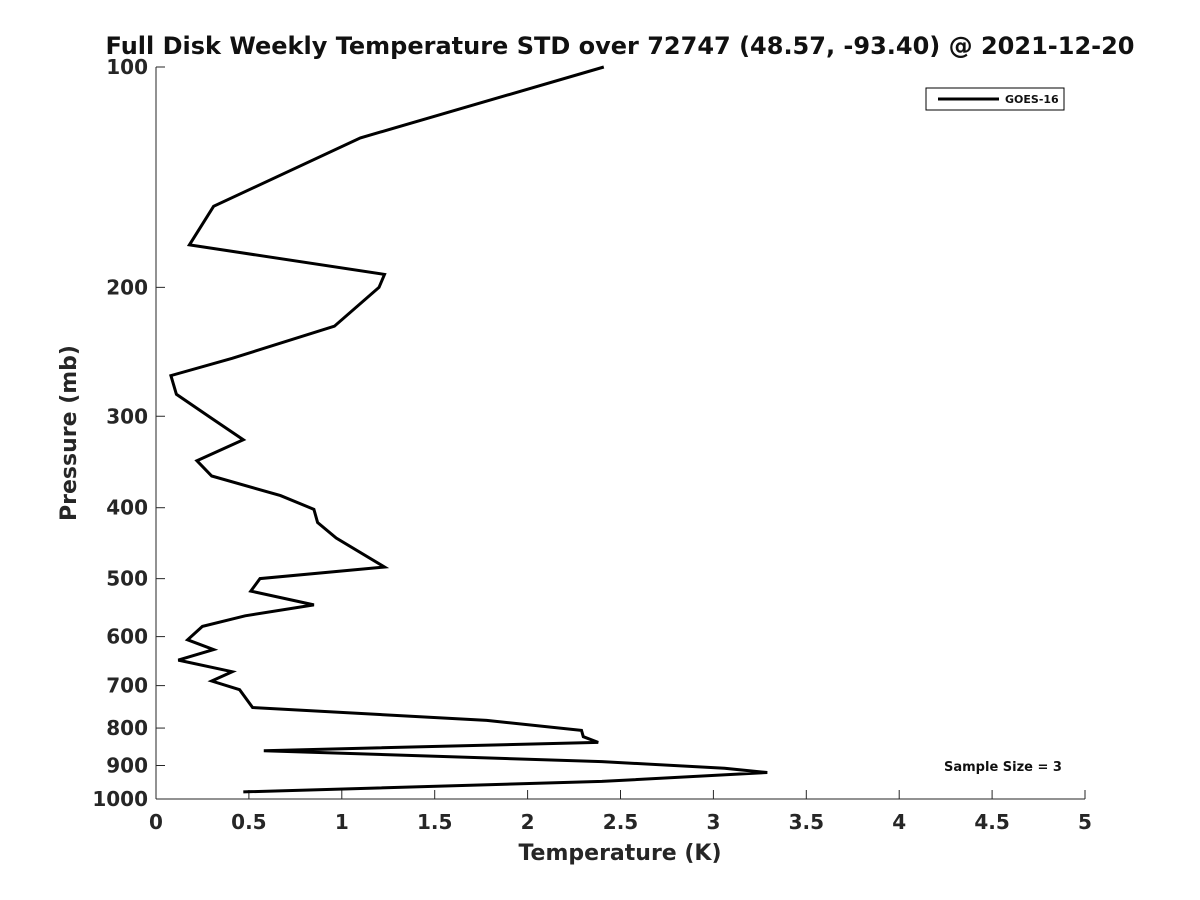 The image size is (1200, 900). I want to click on x-tick-label: 4, so click(899, 822).